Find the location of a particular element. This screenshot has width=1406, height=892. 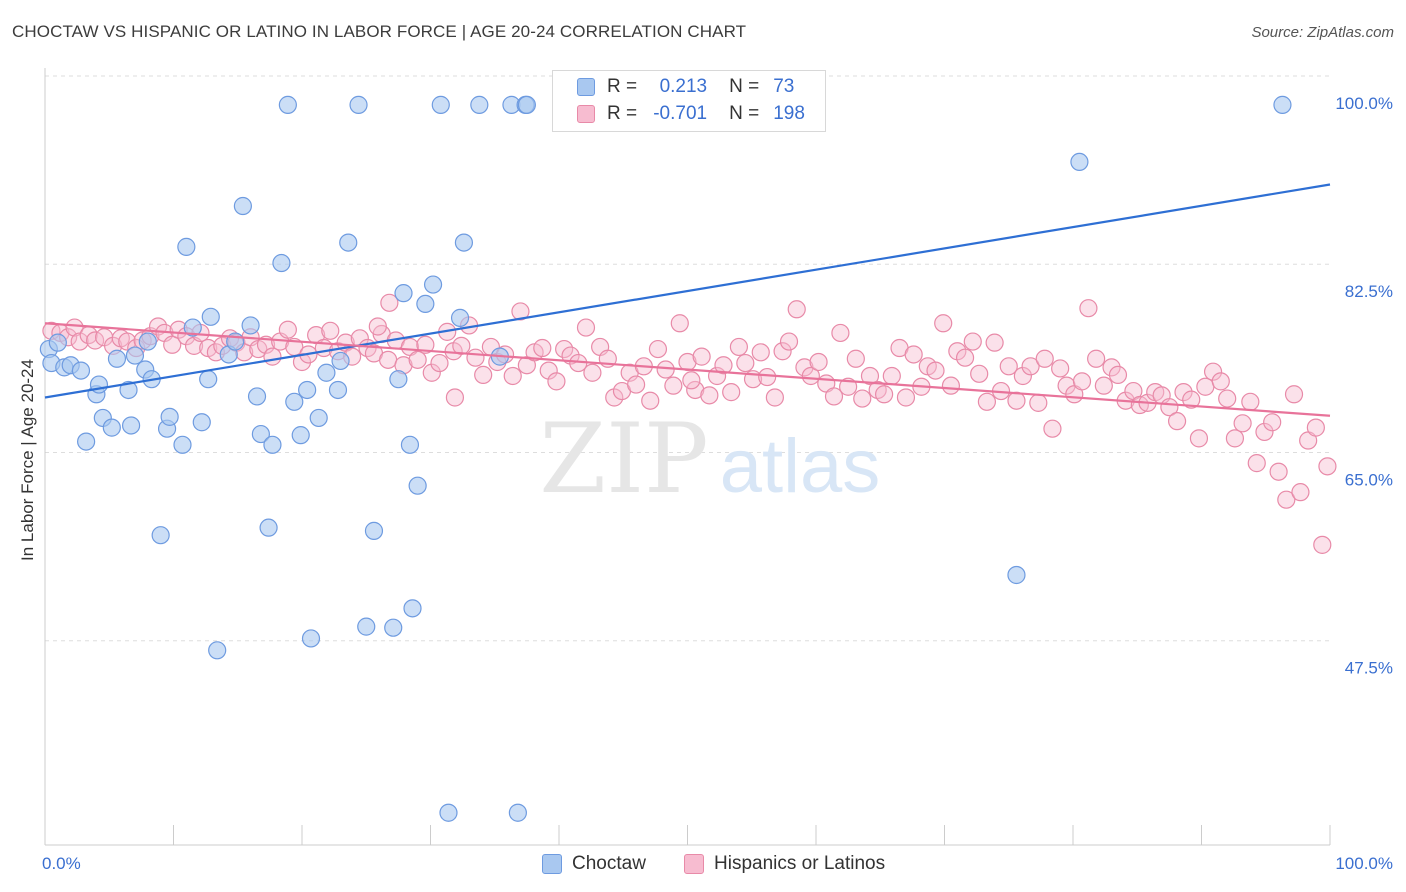

legend-r-label: R = is located at coordinates (622, 86).